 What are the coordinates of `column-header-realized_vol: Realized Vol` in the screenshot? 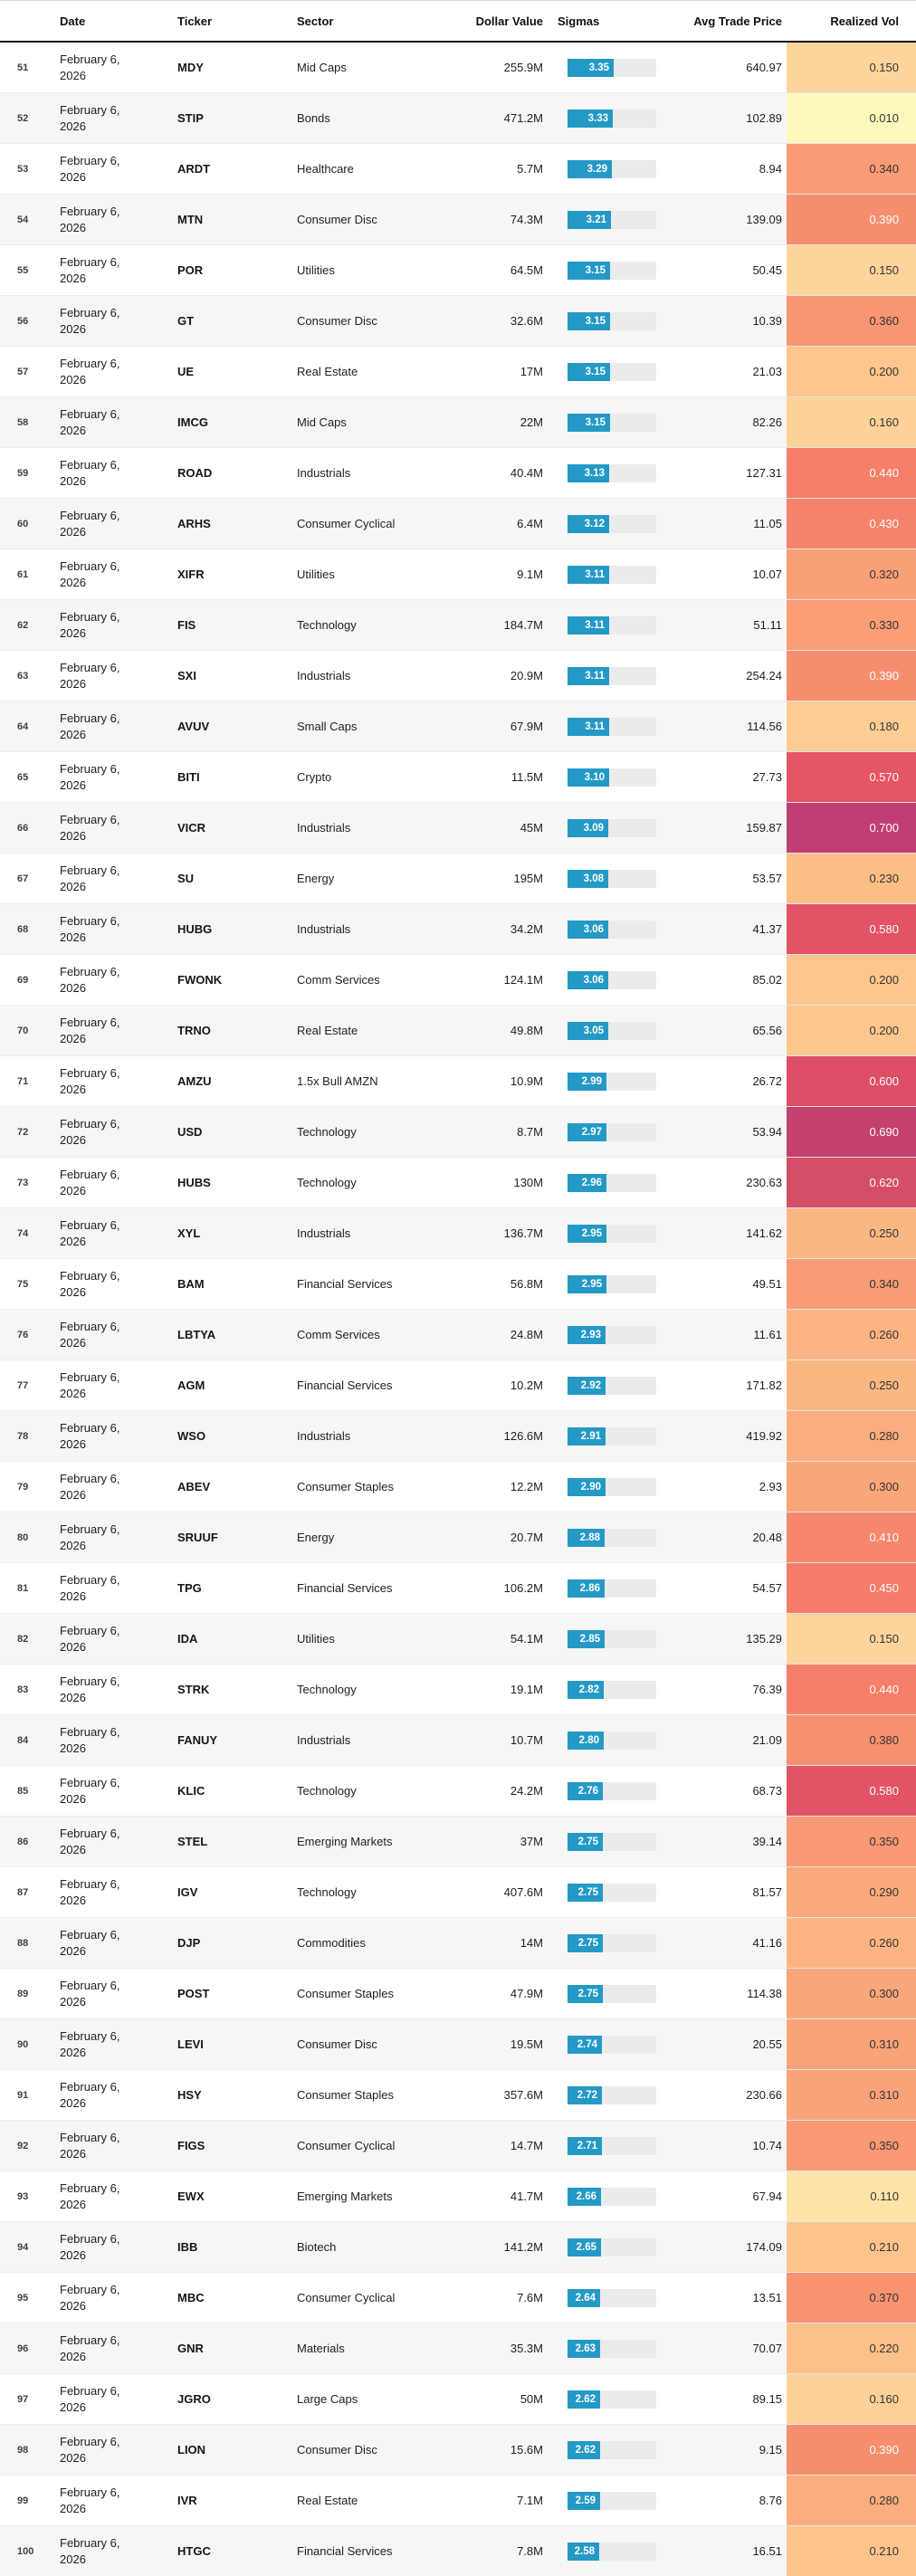 It's located at (851, 22).